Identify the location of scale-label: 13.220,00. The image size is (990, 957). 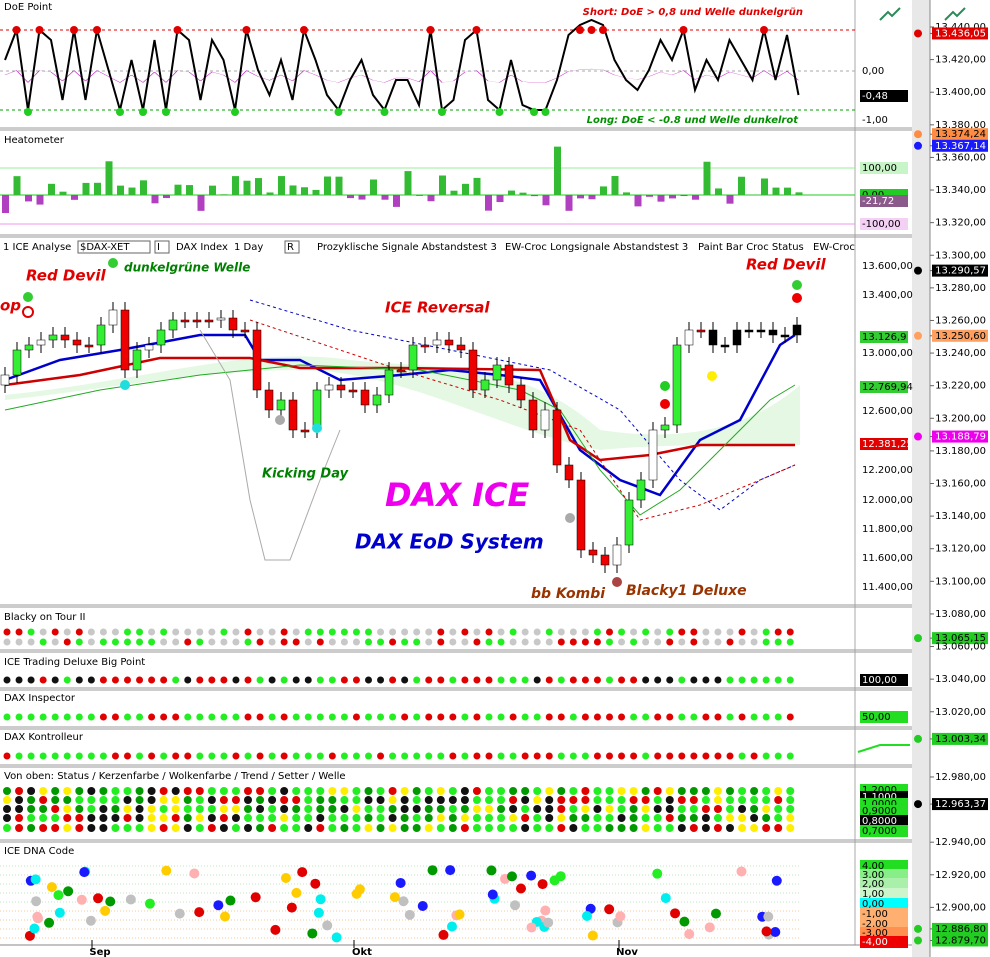
(960, 386).